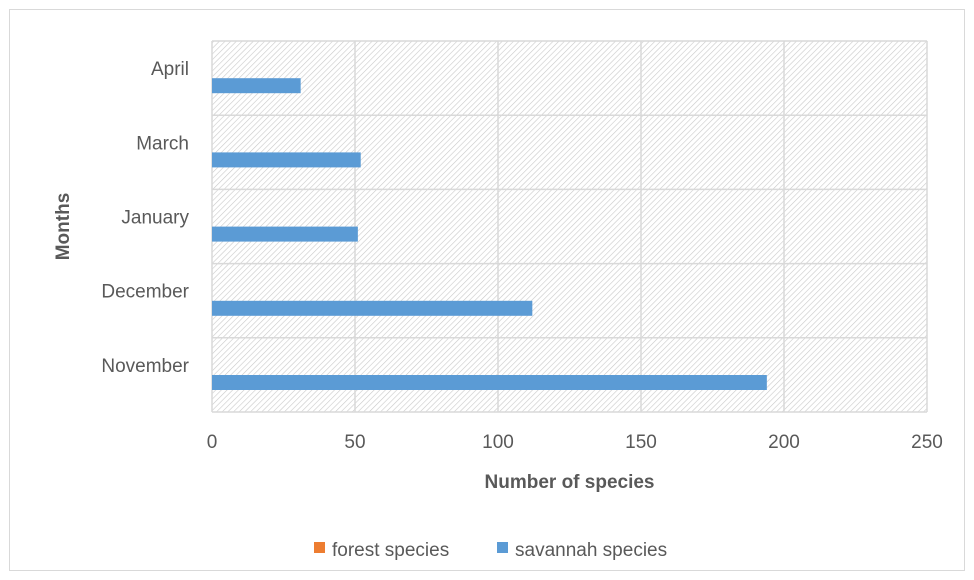 Image resolution: width=974 pixels, height=580 pixels. Describe the element at coordinates (286, 160) in the screenshot. I see `bar-savannah-march` at that location.